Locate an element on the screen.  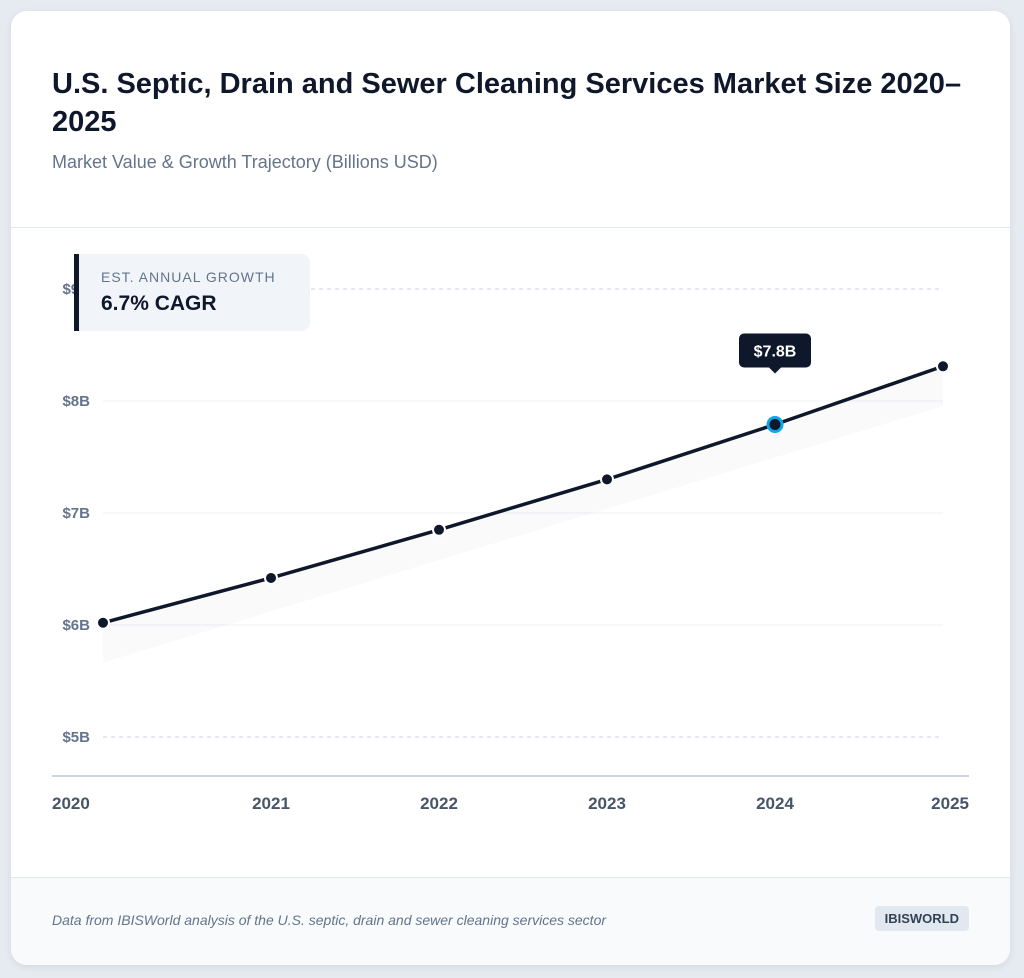
callout-label: EST. ANNUAL GROWTH is located at coordinates (188, 277).